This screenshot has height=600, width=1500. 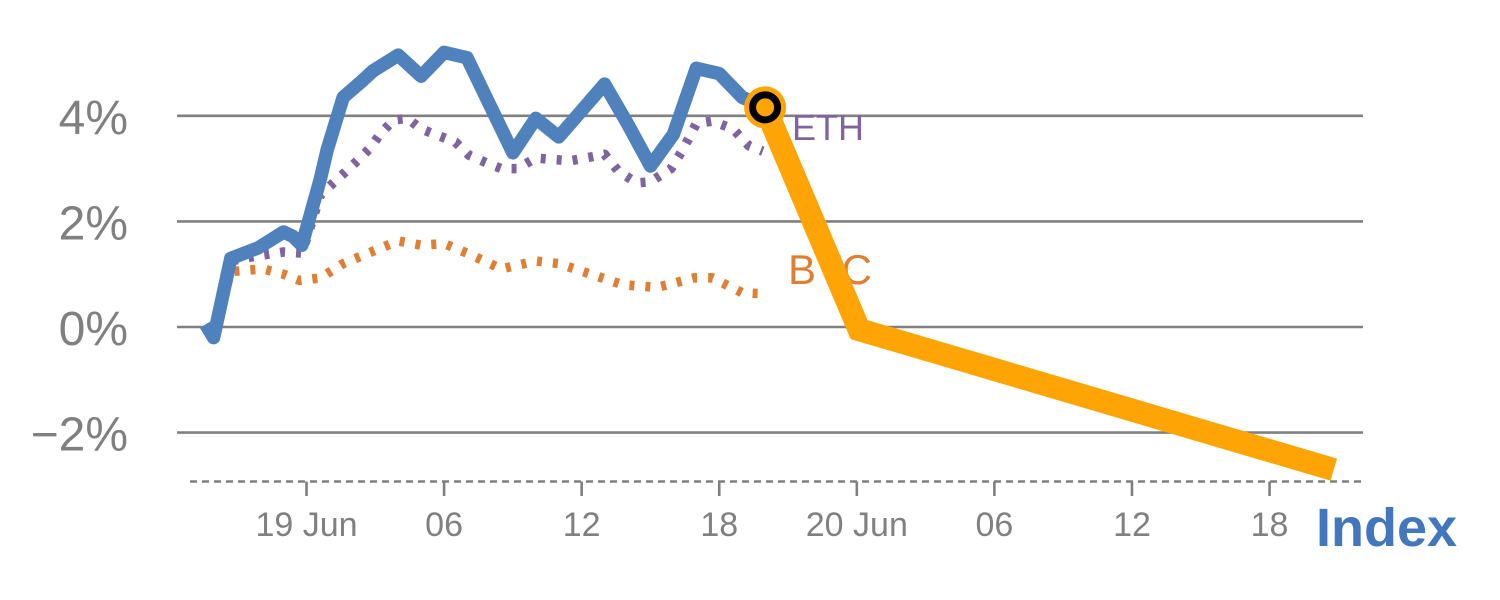 What do you see at coordinates (306, 525) in the screenshot?
I see `x-axis-label: 19 Jun` at bounding box center [306, 525].